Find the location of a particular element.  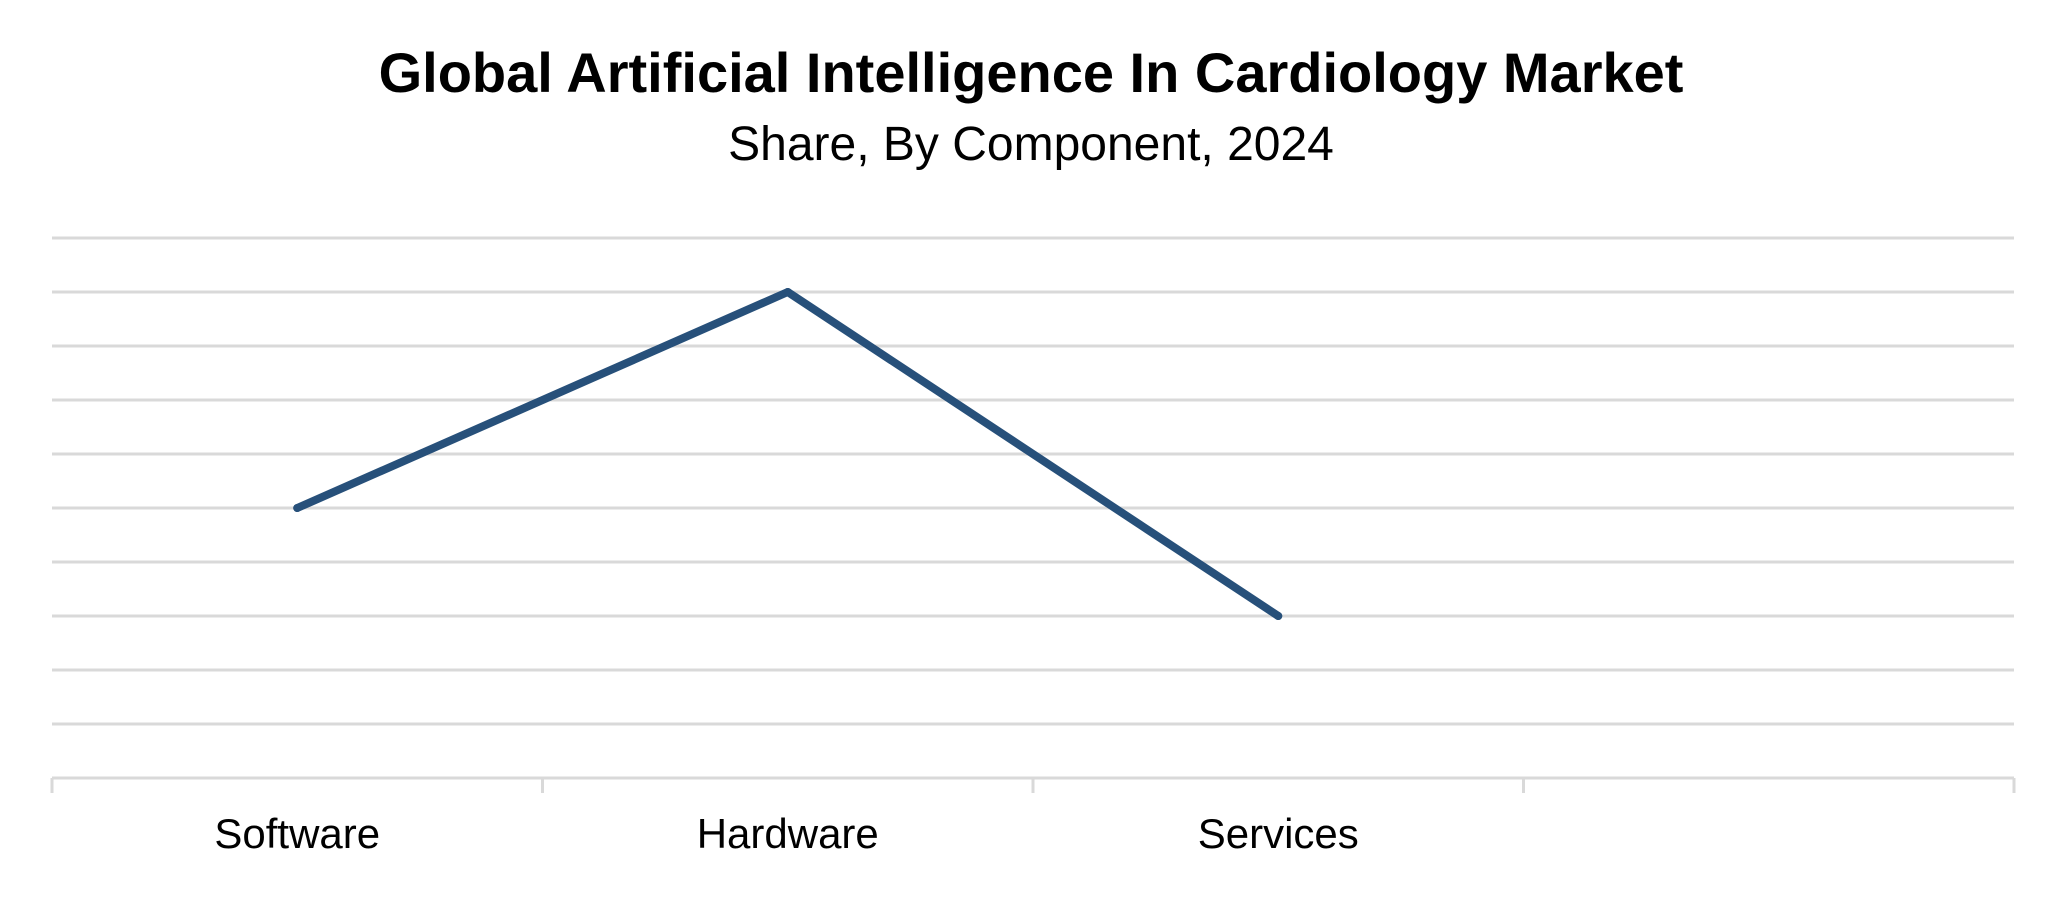

chart-subtitle: Share, By Component, 2024 is located at coordinates (1031, 144).